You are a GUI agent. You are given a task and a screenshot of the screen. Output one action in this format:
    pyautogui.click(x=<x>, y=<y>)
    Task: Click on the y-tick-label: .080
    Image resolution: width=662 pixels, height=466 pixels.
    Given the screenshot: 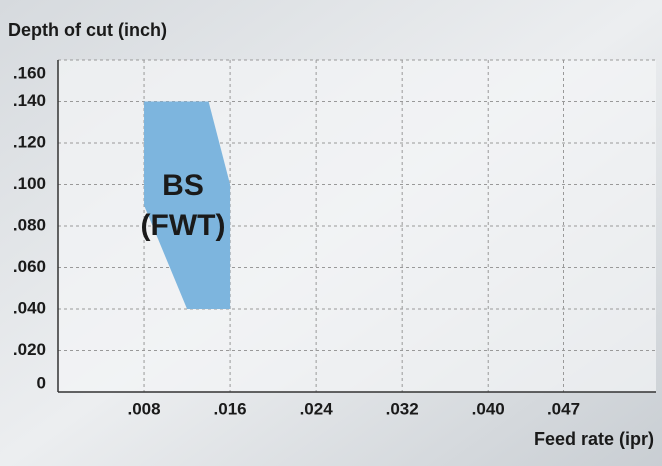 What is the action you would take?
    pyautogui.click(x=29, y=224)
    